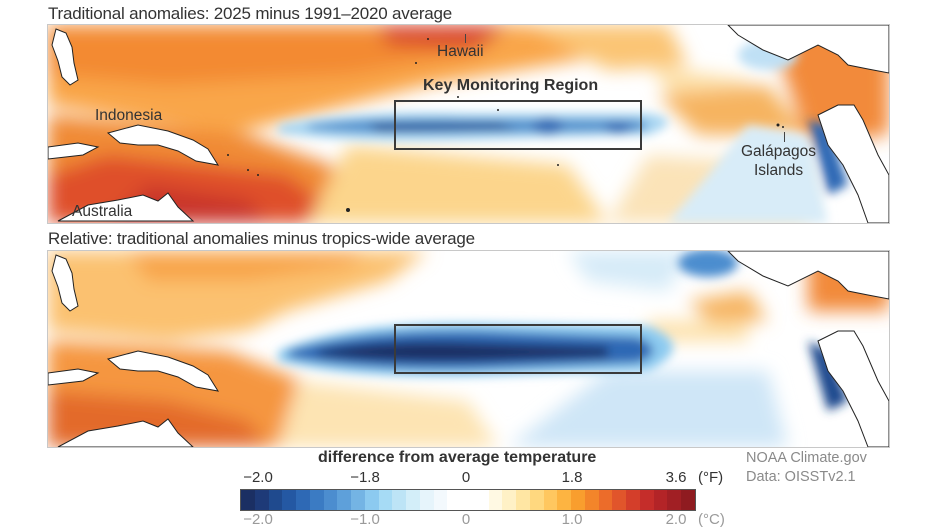 The image size is (934, 532). What do you see at coordinates (466, 477) in the screenshot?
I see `tick-f-2: 0` at bounding box center [466, 477].